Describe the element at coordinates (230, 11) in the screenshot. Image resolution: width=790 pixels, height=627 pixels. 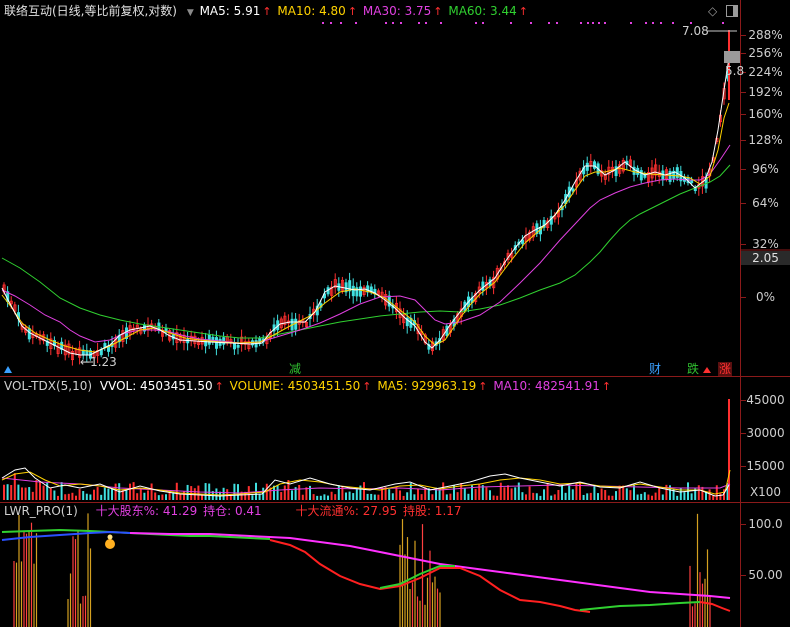
I see `ma5-label: MA5: 5.91` at that location.